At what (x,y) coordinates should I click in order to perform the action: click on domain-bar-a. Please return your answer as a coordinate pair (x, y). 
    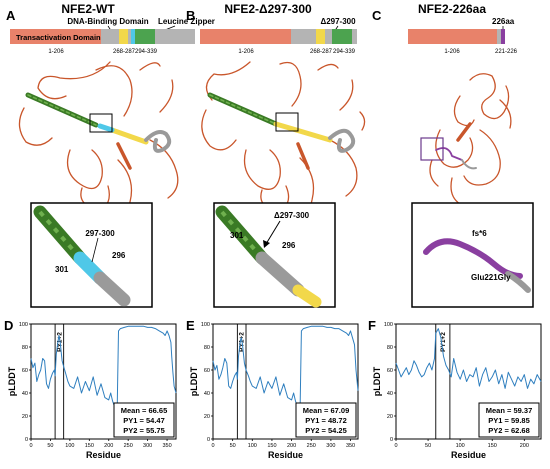
    Looking at the image, I should click on (102, 36).